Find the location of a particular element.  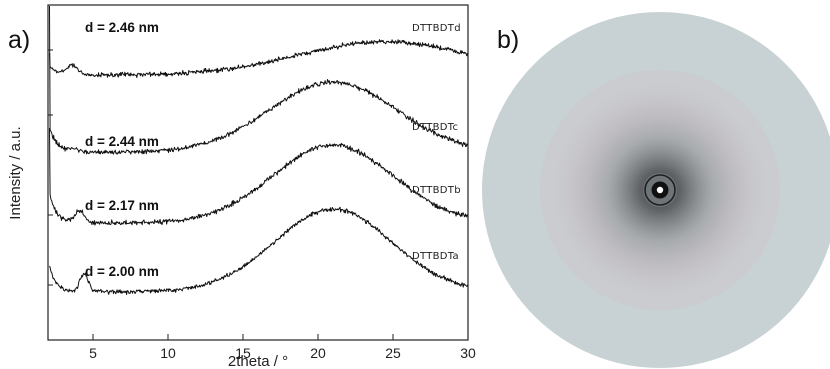

d-spacing-label-dttbdta: d = 2.00 nm is located at coordinates (122, 271).